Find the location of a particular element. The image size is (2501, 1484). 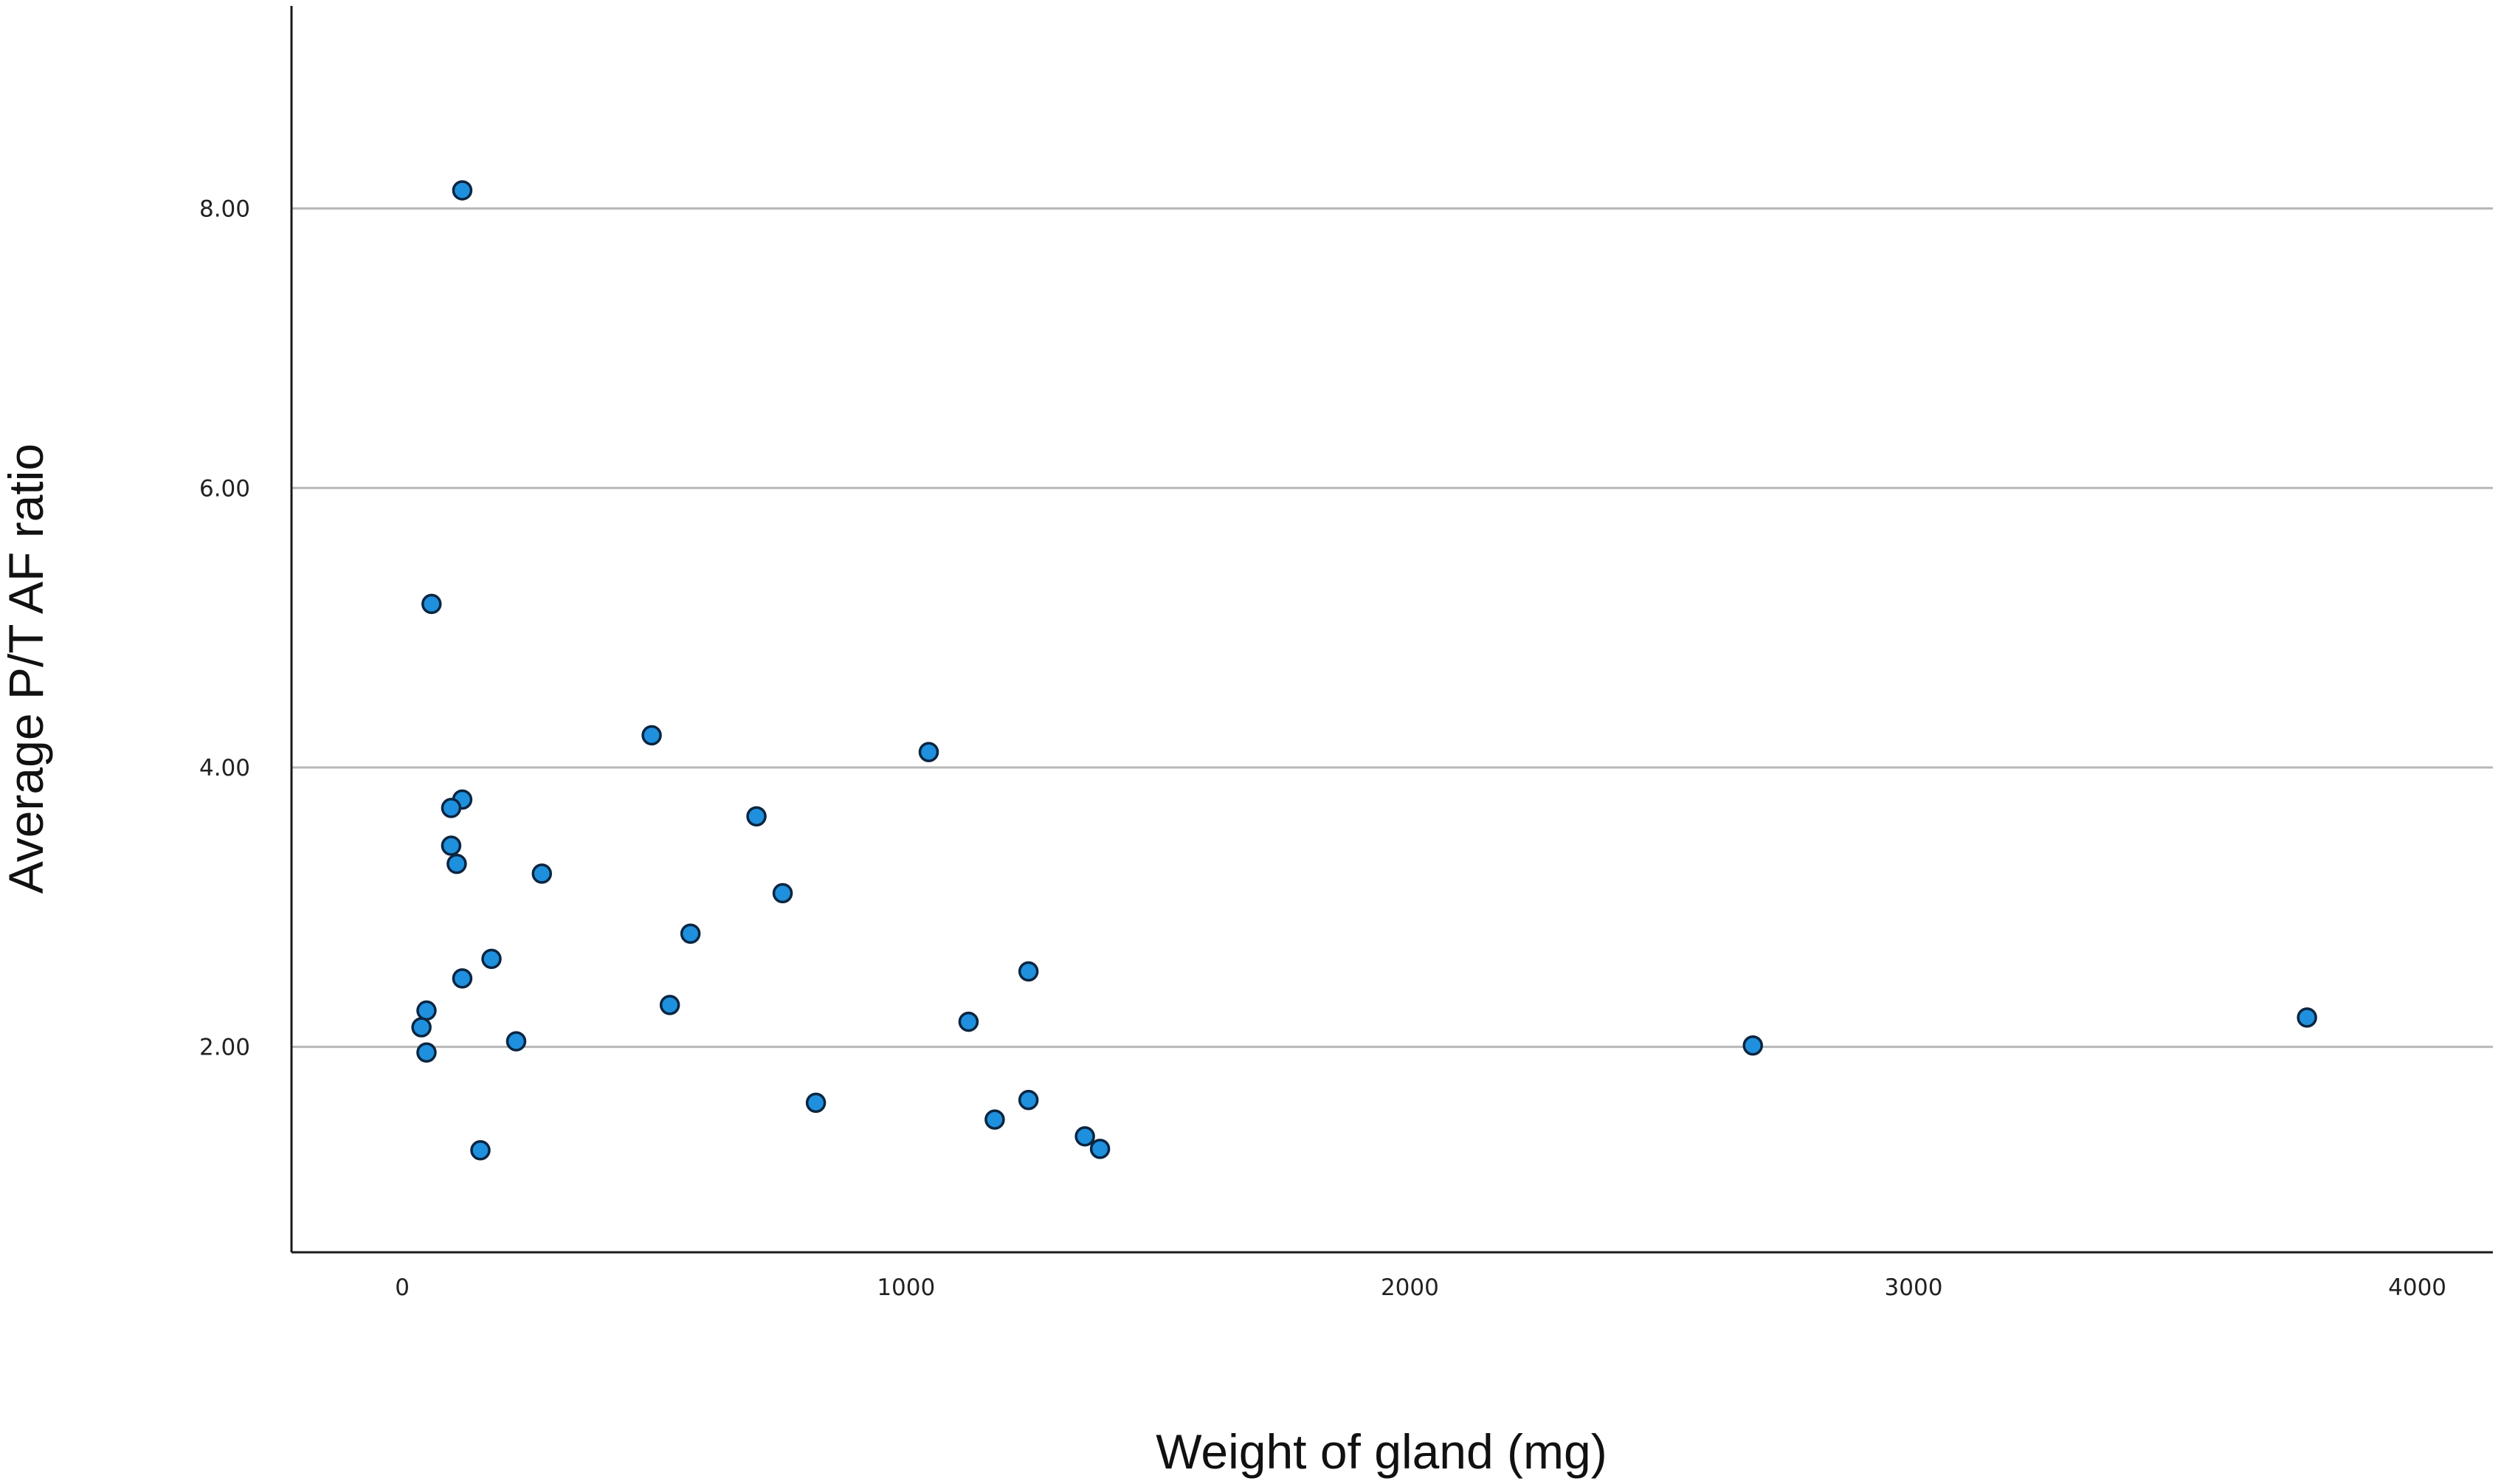

y-tick-label: 6.00 is located at coordinates (224, 488).